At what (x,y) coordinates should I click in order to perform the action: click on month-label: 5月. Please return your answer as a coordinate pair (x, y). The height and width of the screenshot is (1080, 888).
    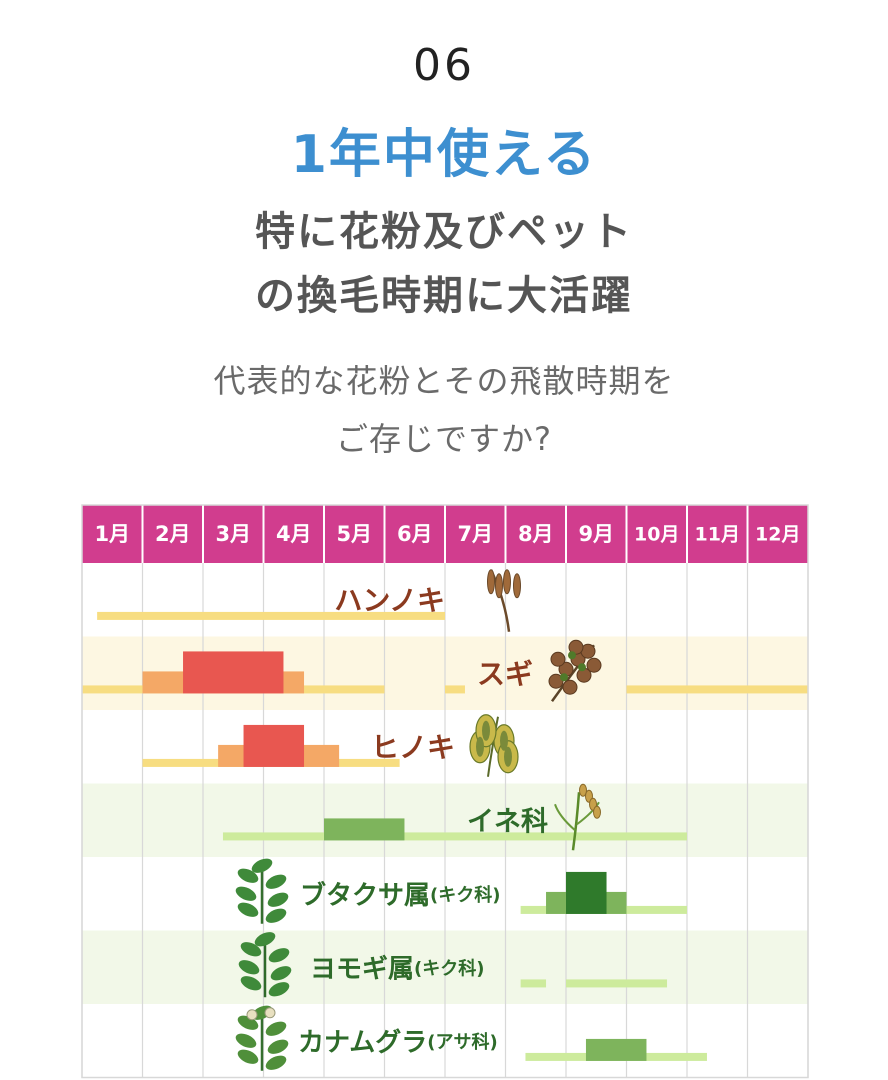
    Looking at the image, I should click on (354, 534).